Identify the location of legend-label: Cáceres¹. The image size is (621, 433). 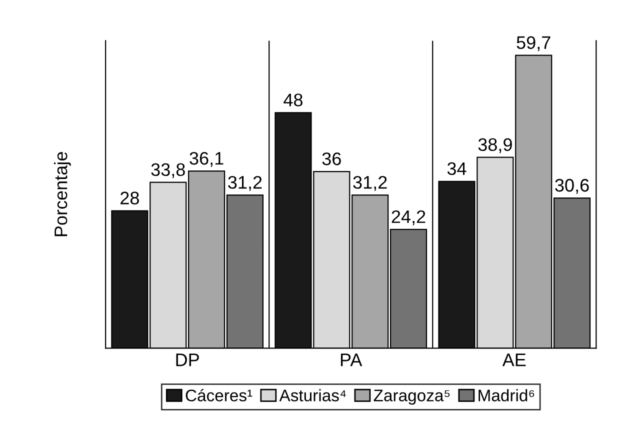
(219, 395).